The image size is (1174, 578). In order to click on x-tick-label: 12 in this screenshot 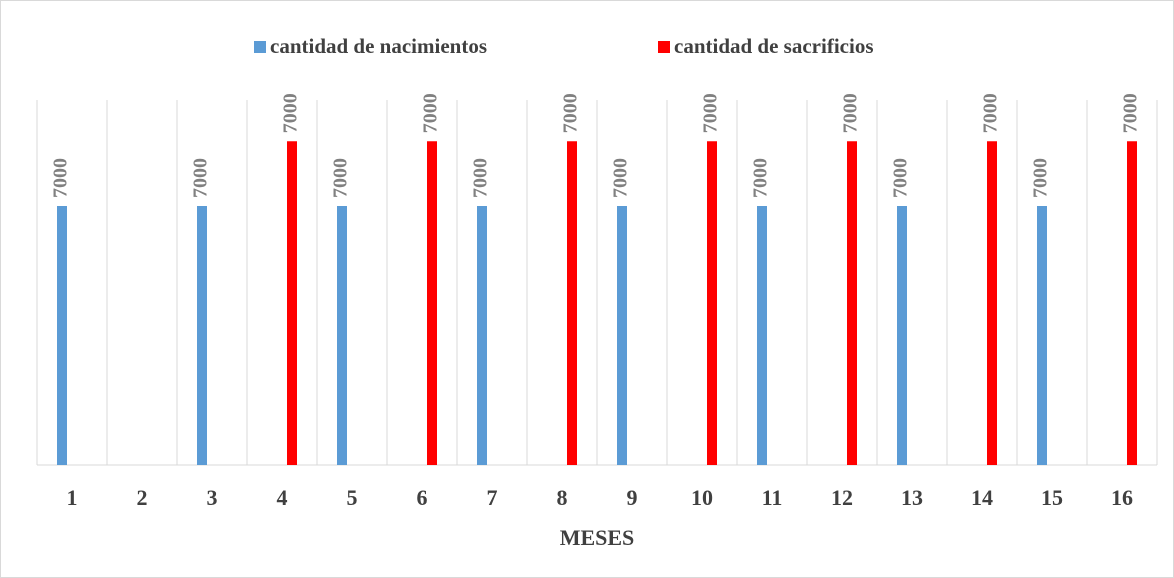, I will do `click(842, 497)`.